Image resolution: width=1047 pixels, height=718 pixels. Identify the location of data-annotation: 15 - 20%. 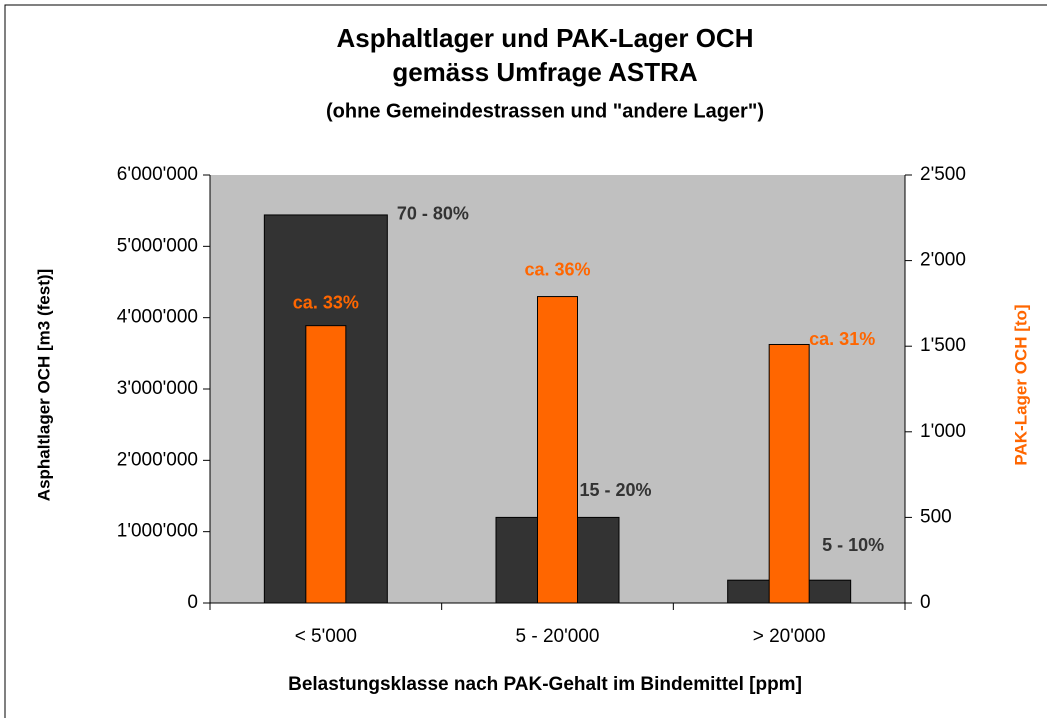
(616, 490).